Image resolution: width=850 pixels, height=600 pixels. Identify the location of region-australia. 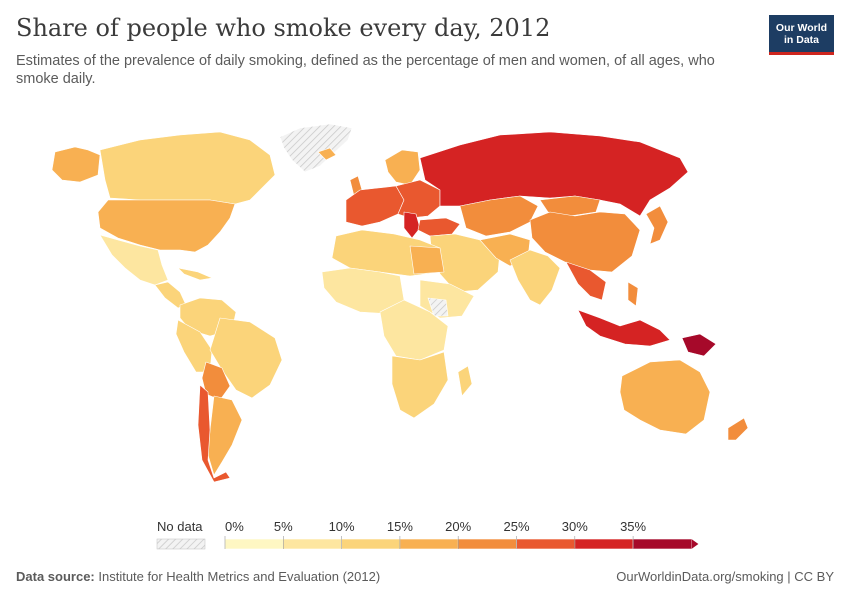
(665, 397).